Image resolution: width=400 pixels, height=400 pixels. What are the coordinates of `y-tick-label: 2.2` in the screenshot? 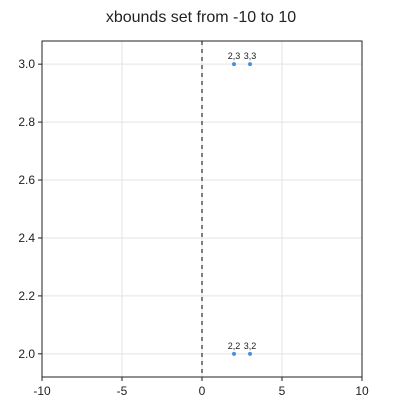 It's located at (26, 296).